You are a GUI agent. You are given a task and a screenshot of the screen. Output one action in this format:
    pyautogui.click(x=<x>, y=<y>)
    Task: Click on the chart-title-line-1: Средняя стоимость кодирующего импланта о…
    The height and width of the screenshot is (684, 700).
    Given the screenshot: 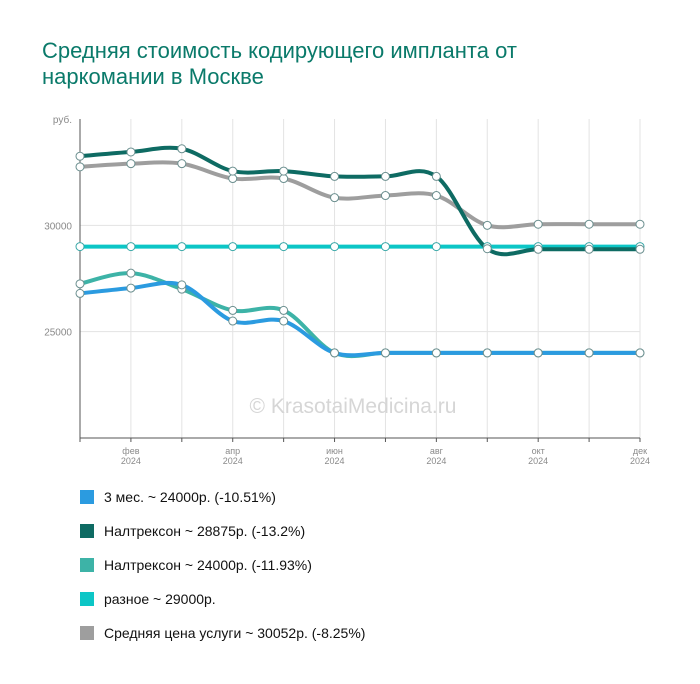 What is the action you would take?
    pyautogui.click(x=279, y=50)
    